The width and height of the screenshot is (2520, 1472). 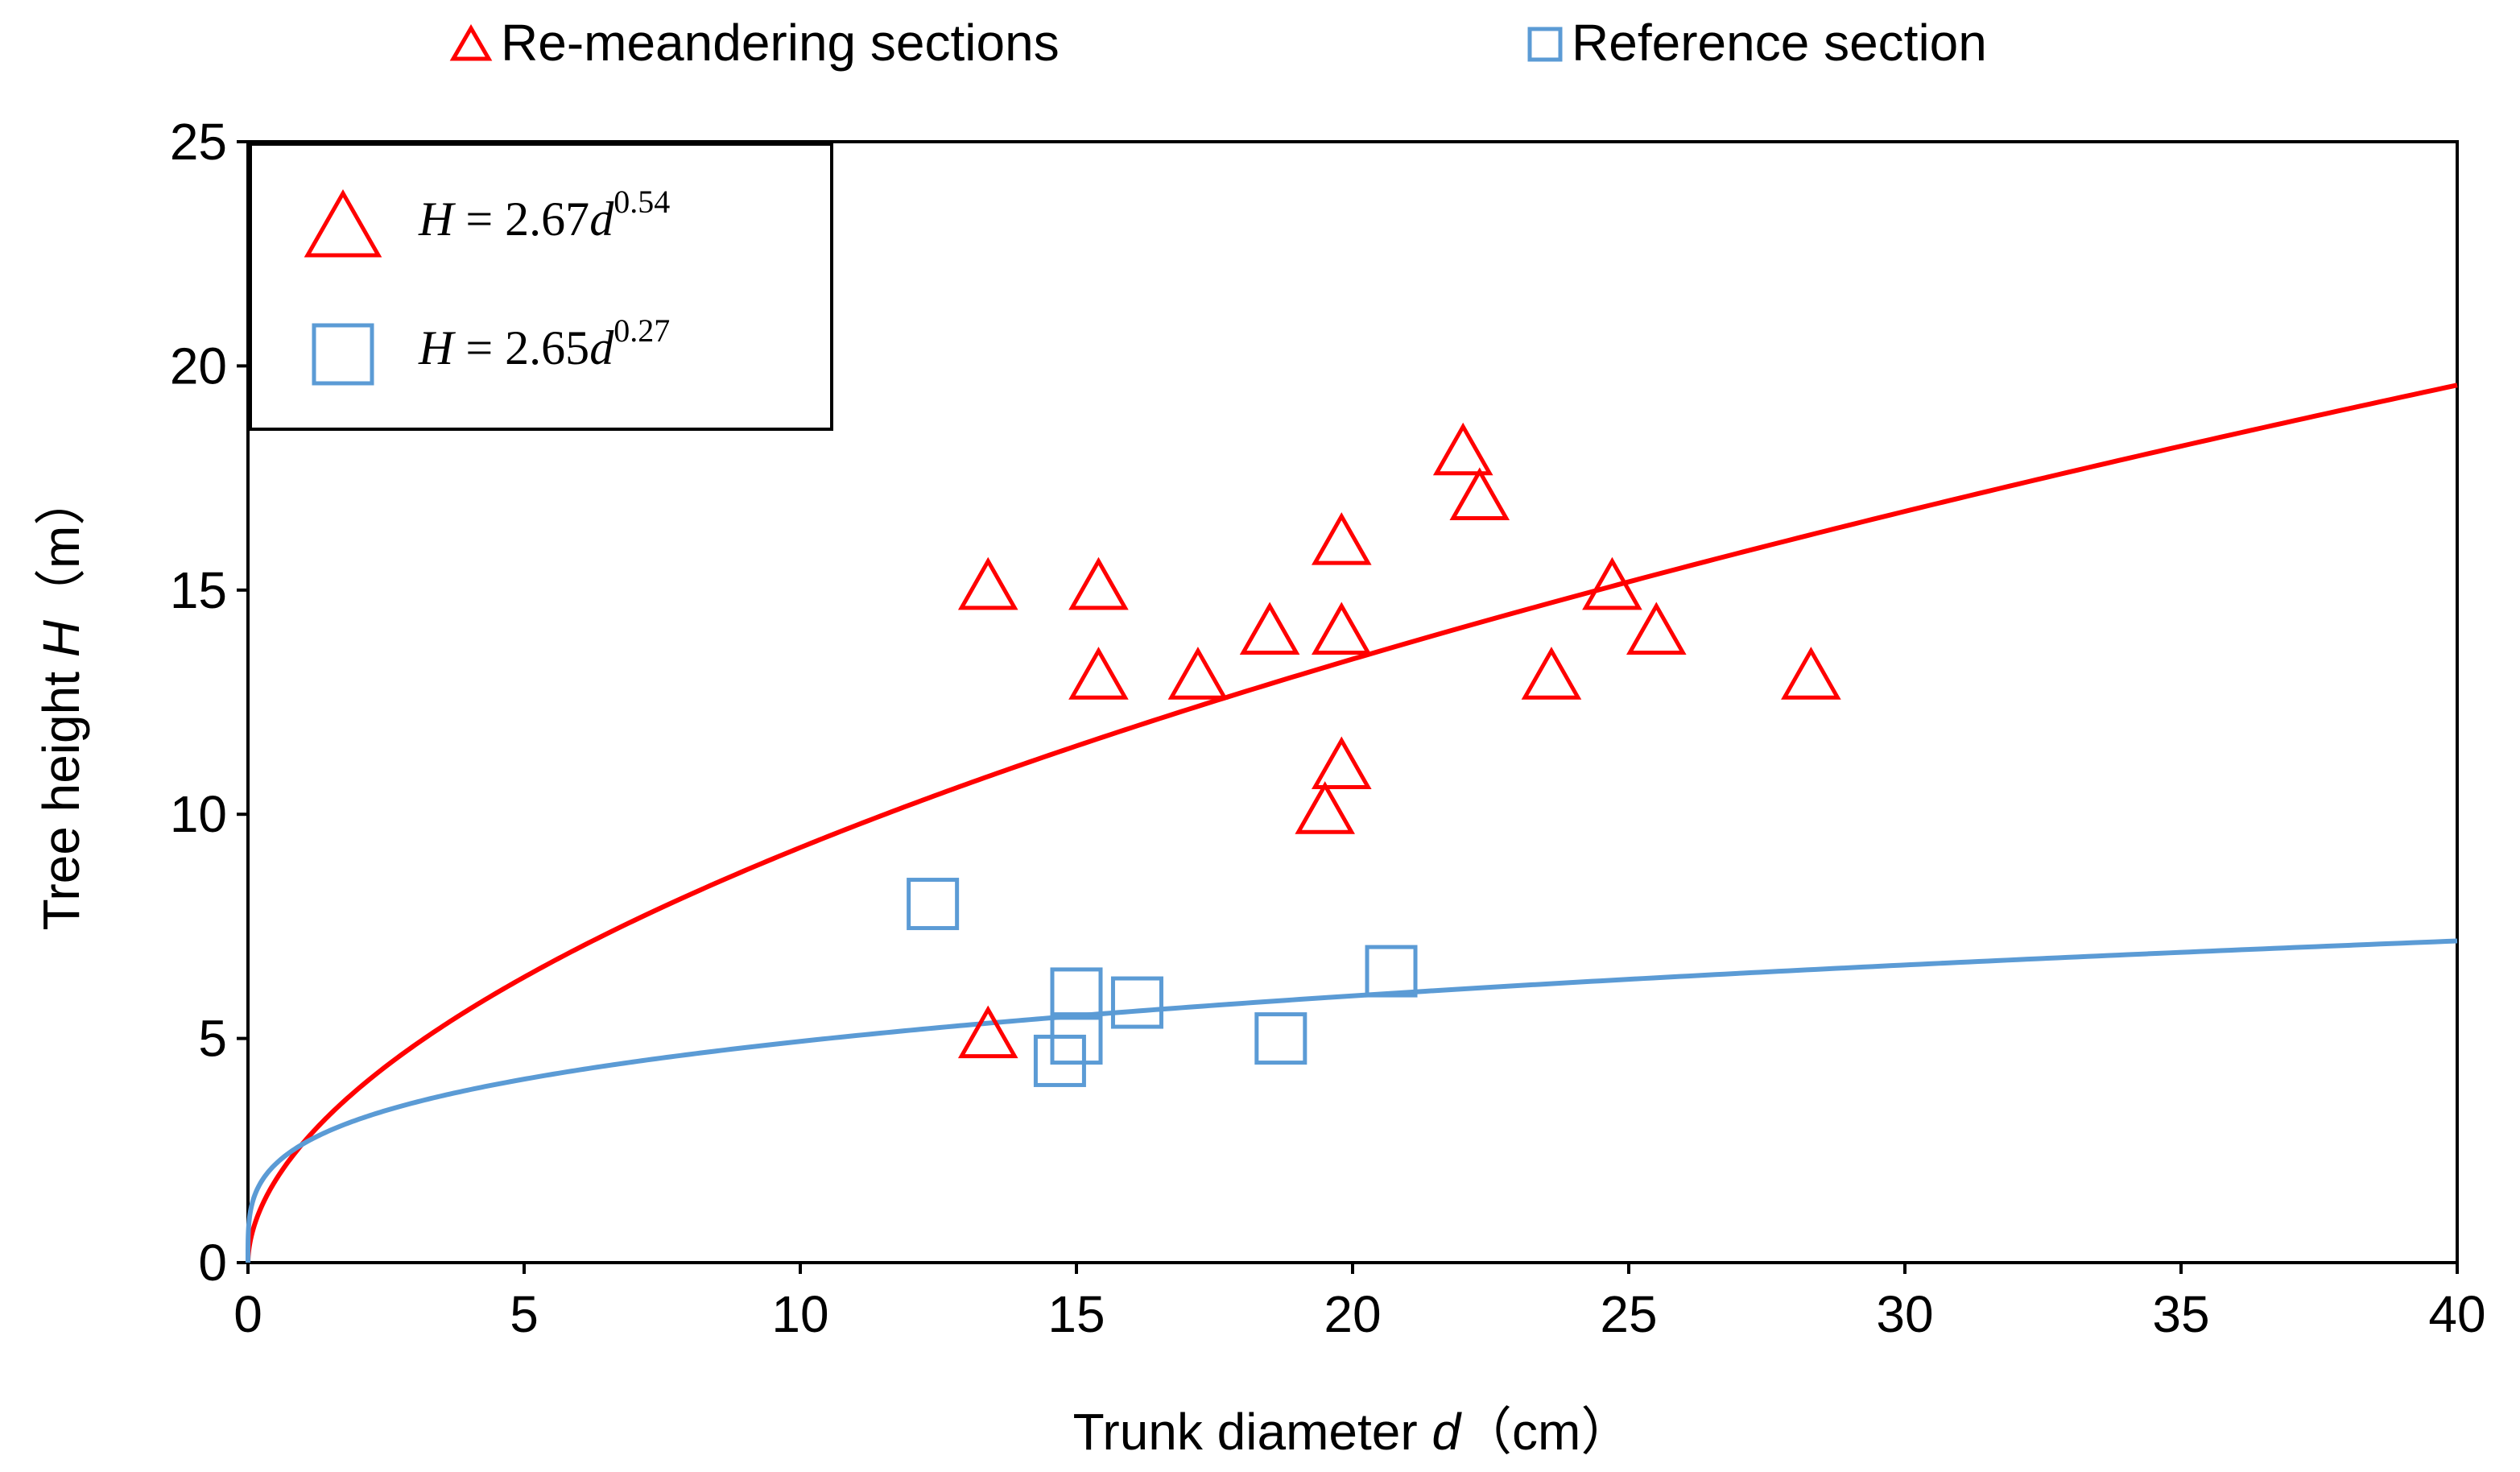 I want to click on x-tick-label: 20, so click(x=1352, y=1314).